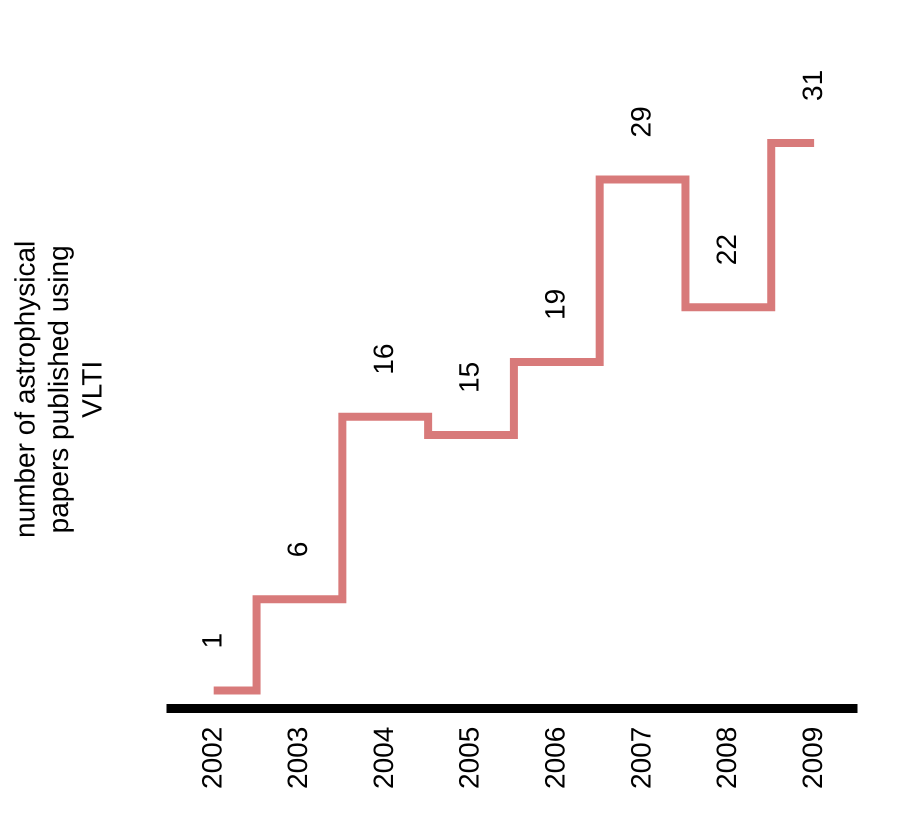 The image size is (907, 817). What do you see at coordinates (212, 758) in the screenshot?
I see `x-tick-label: 2002` at bounding box center [212, 758].